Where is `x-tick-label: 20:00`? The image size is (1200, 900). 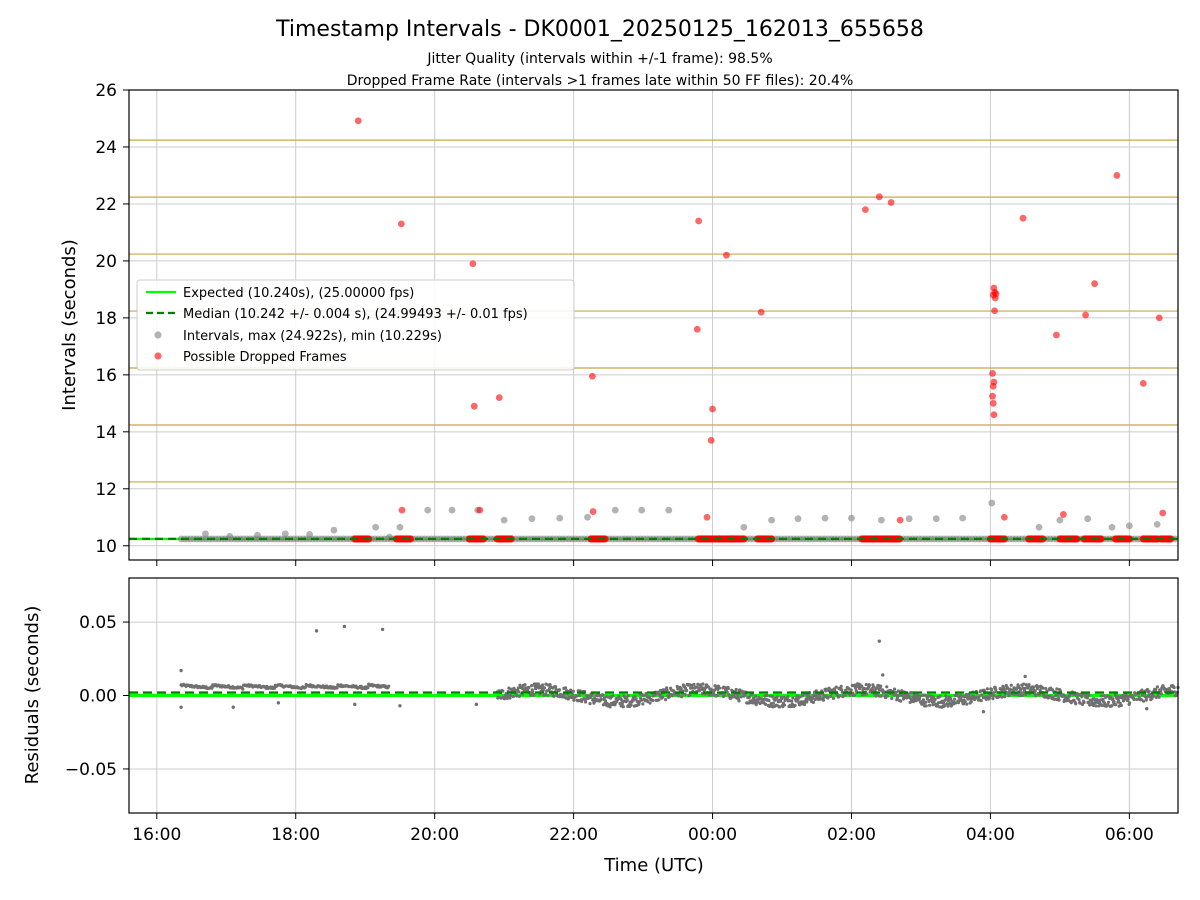
x-tick-label: 20:00 is located at coordinates (434, 835).